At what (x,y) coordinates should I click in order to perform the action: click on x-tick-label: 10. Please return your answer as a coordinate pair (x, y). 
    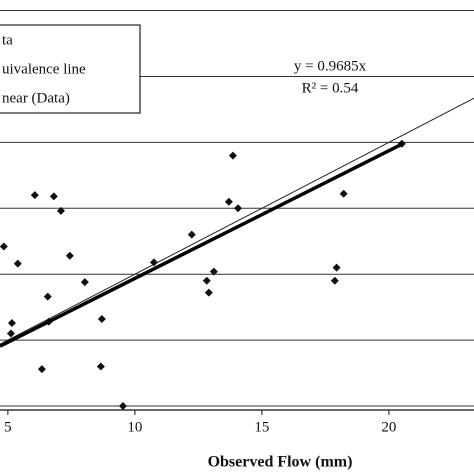
    Looking at the image, I should click on (134, 427).